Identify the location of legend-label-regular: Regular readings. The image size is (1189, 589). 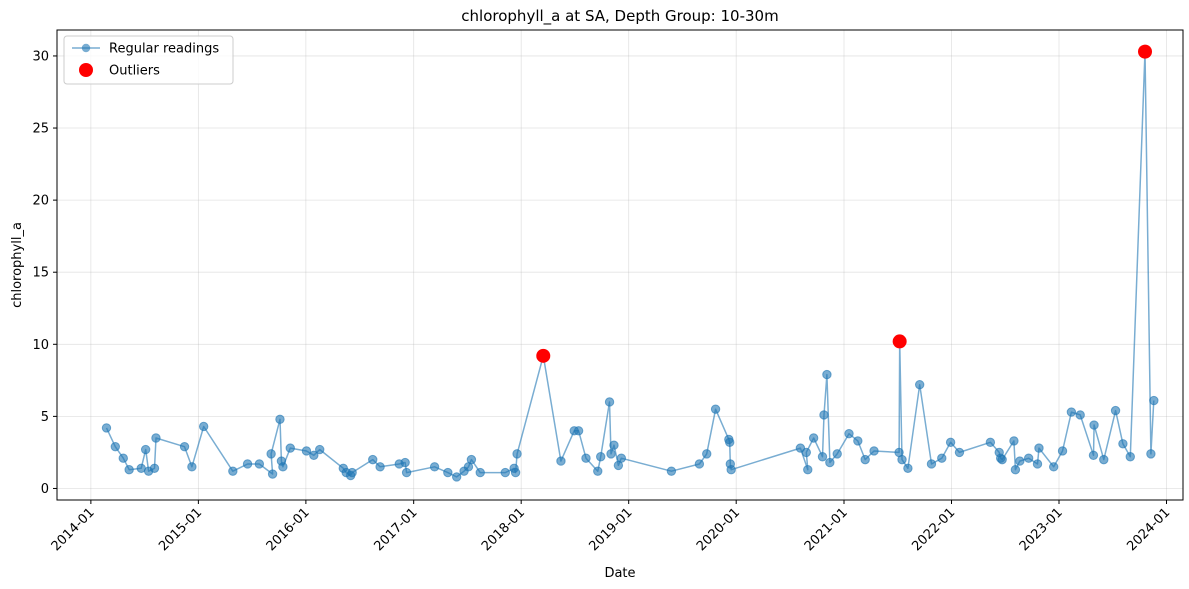
(164, 49).